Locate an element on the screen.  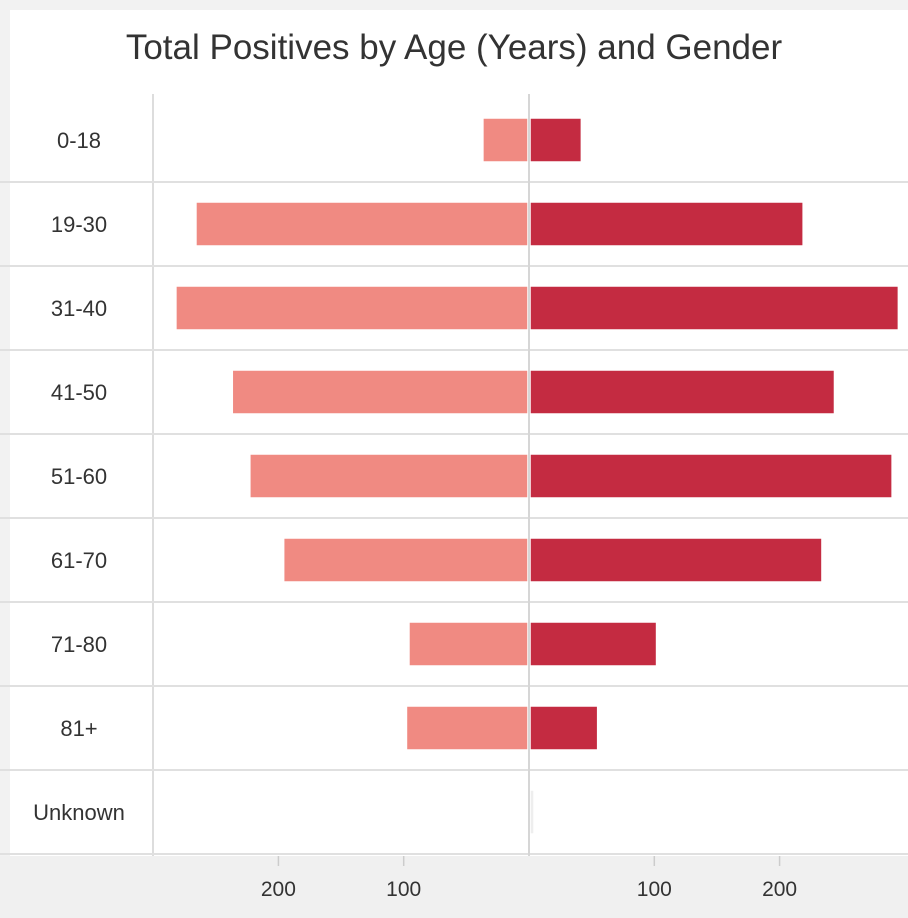
bar-left-81+ is located at coordinates (467, 728).